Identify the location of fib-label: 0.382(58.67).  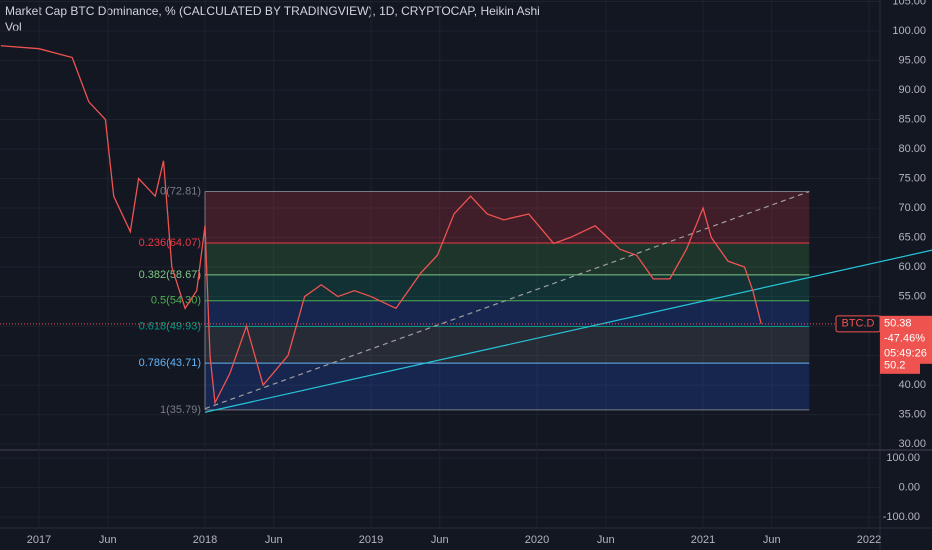
(170, 275).